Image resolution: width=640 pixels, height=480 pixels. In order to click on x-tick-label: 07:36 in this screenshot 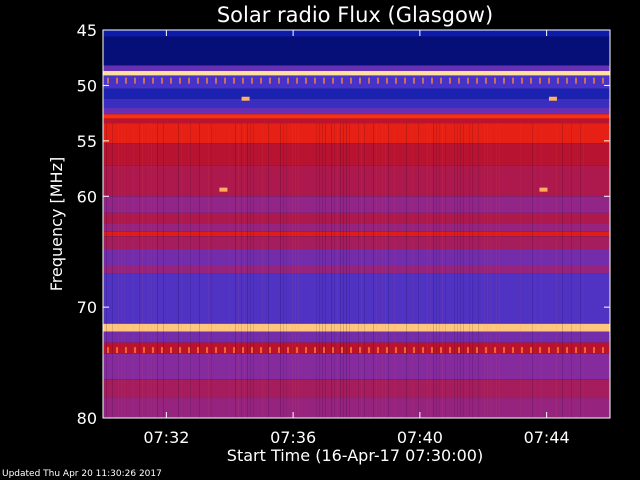, I will do `click(293, 437)`.